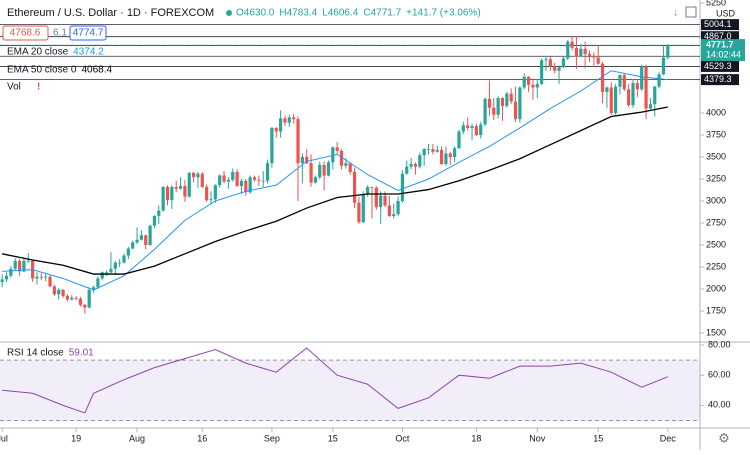  I want to click on indicator-name: EMA 20 close, so click(38, 52).